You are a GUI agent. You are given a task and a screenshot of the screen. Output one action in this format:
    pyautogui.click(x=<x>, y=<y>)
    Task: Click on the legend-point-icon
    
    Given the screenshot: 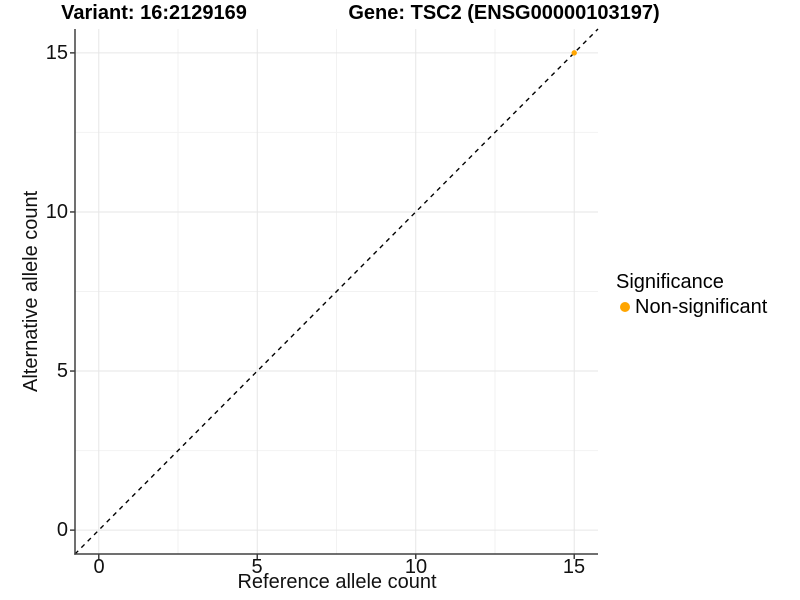 What is the action you would take?
    pyautogui.click(x=625, y=307)
    